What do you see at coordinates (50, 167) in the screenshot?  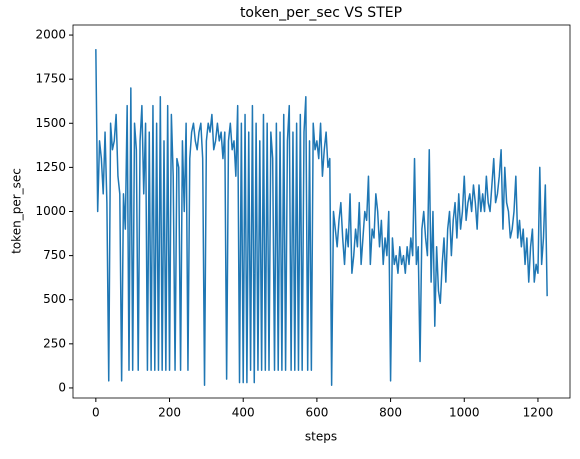 I see `y-tick-label: 1250` at bounding box center [50, 167].